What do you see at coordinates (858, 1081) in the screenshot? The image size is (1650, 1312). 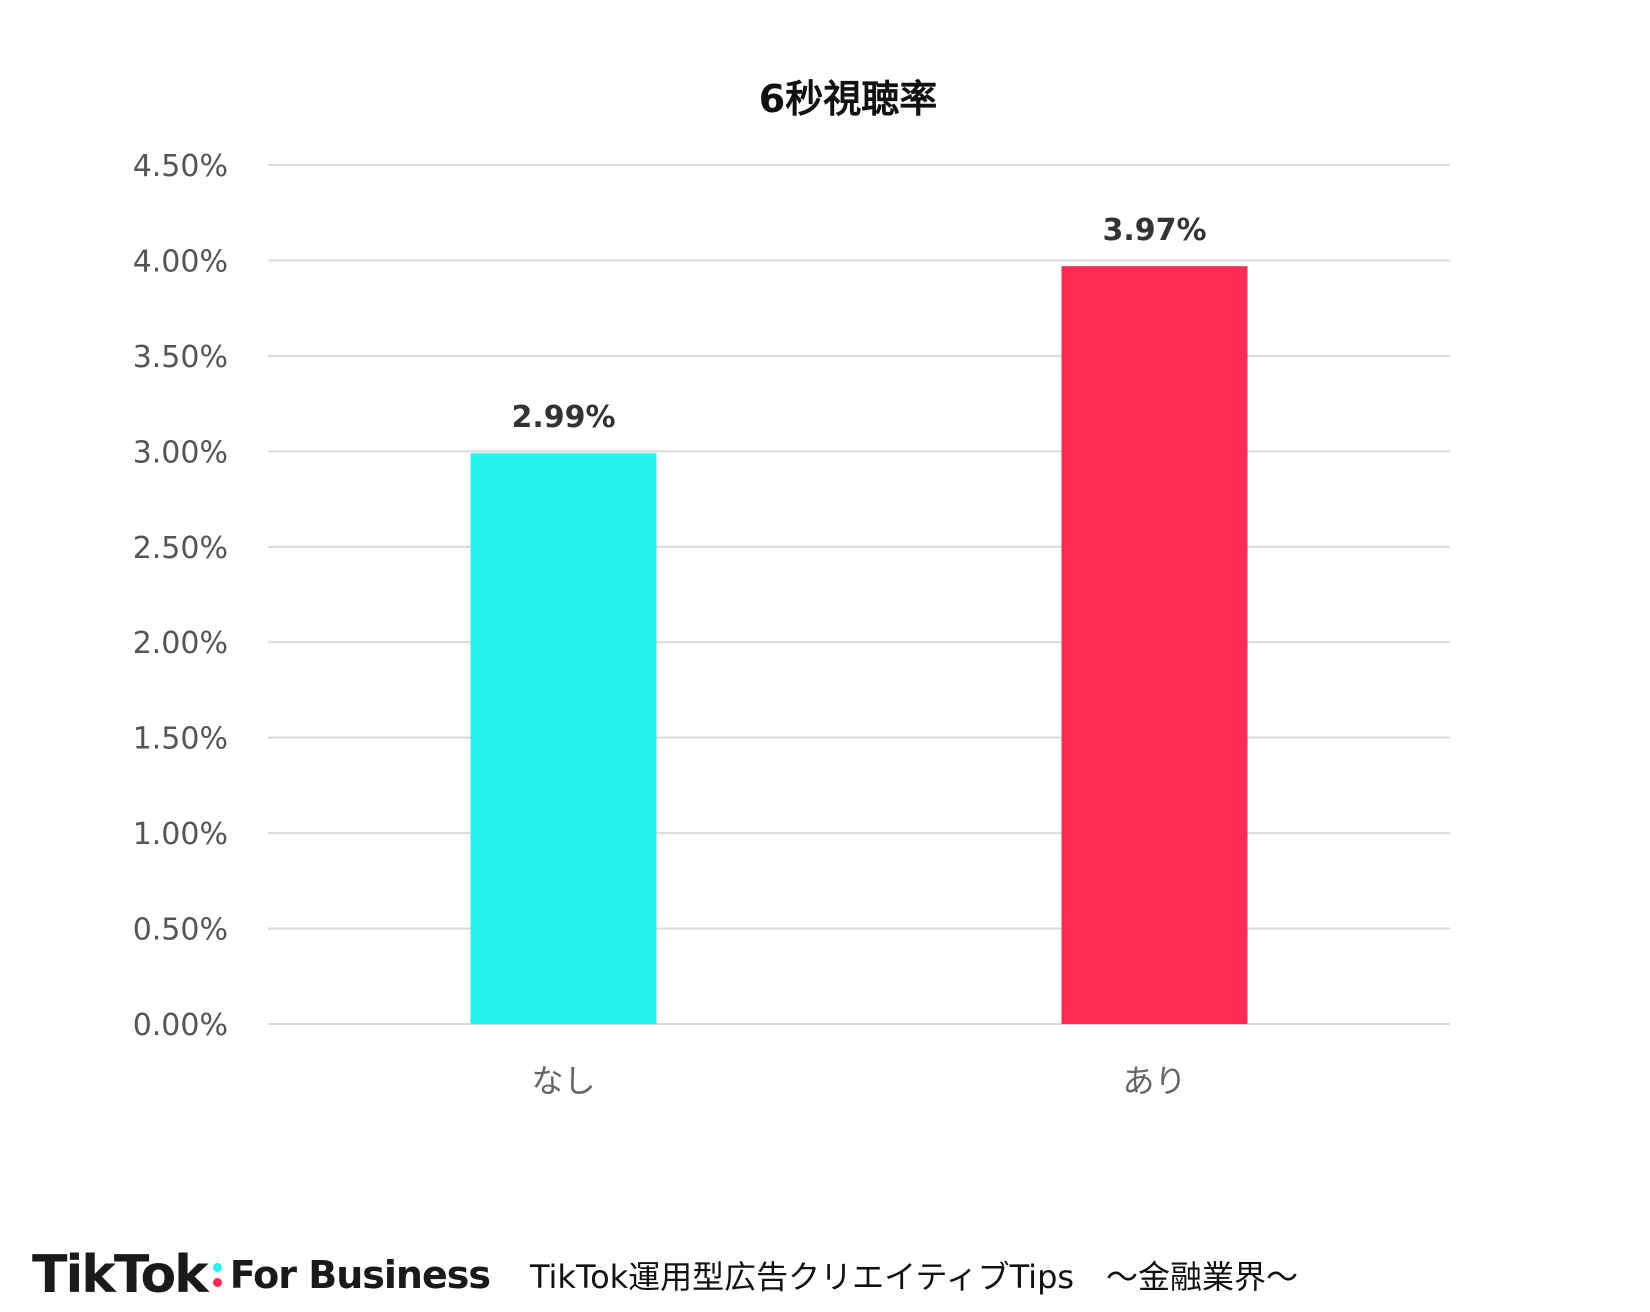 I see `x-axis: なし あり` at bounding box center [858, 1081].